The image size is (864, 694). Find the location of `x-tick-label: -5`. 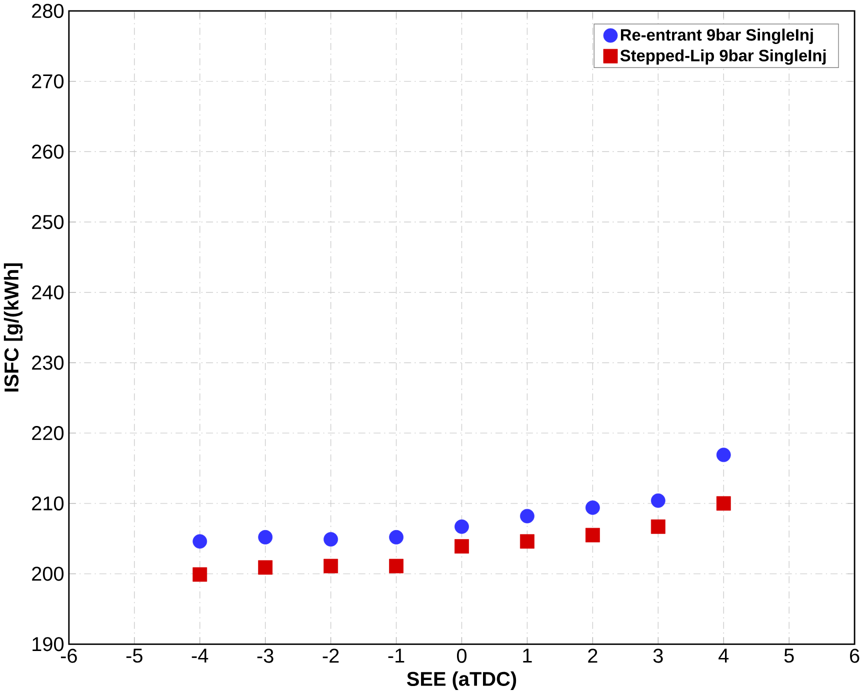

x-tick-label: -5 is located at coordinates (134, 655).